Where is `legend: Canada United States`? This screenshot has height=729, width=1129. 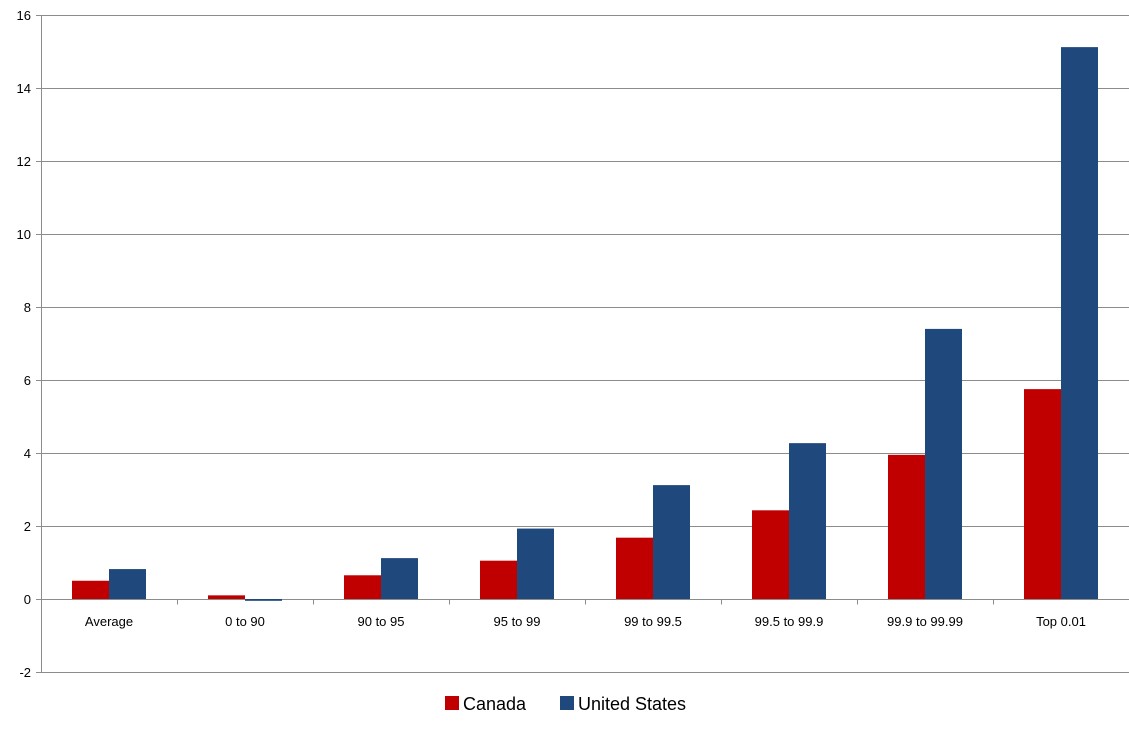
legend: Canada United States is located at coordinates (565, 704).